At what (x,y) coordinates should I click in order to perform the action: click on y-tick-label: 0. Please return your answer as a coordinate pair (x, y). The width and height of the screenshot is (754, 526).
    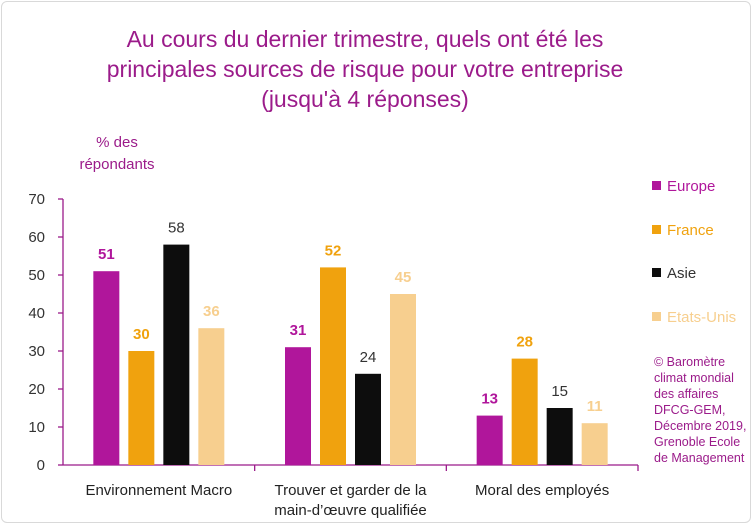
    Looking at the image, I should click on (41, 465).